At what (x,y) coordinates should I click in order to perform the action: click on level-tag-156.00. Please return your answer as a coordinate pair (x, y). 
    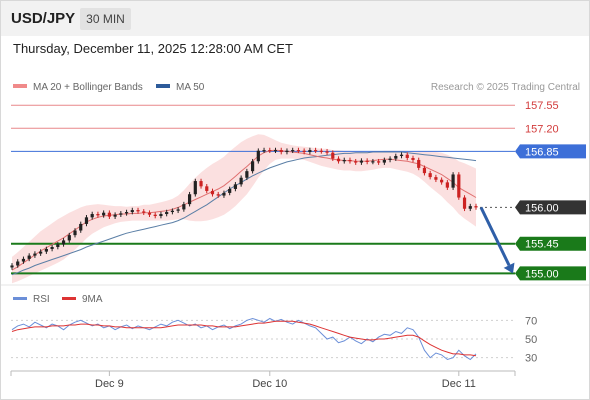
    Looking at the image, I should click on (550, 207).